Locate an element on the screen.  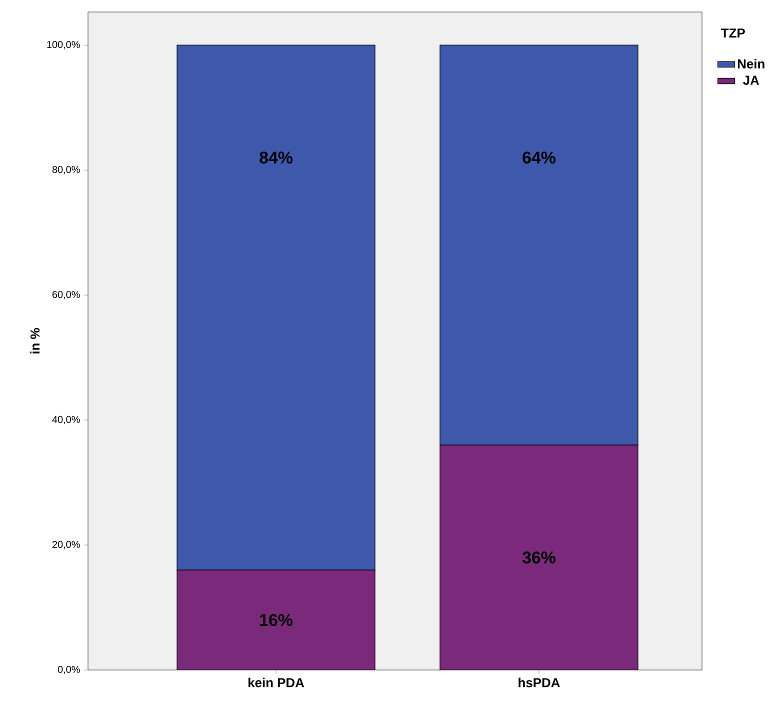
data-label: 64% is located at coordinates (539, 158).